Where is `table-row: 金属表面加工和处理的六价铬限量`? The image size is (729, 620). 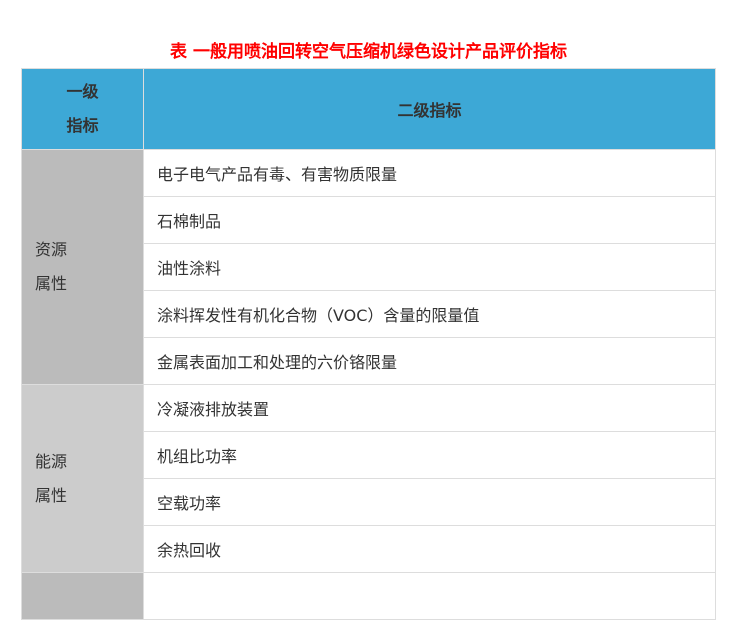 table-row: 金属表面加工和处理的六价铬限量 is located at coordinates (369, 361).